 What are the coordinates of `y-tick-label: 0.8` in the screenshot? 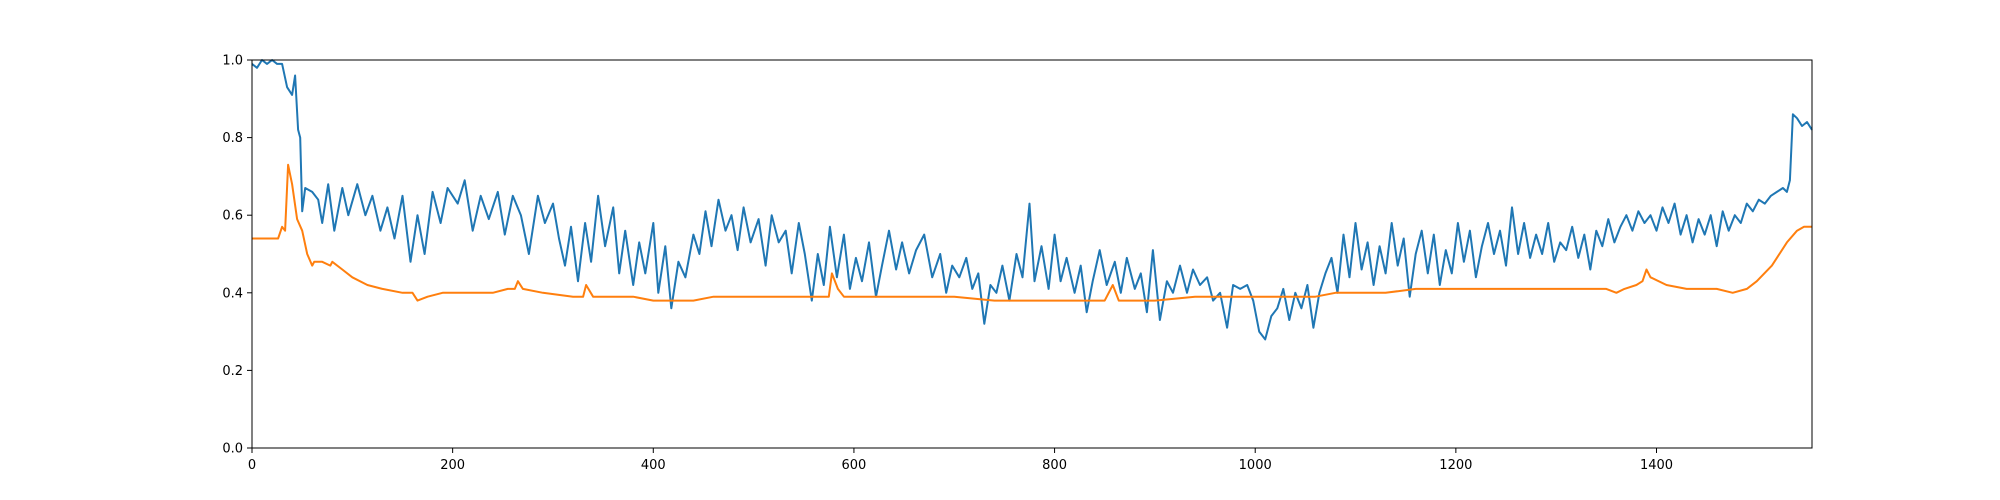 It's located at (232, 138).